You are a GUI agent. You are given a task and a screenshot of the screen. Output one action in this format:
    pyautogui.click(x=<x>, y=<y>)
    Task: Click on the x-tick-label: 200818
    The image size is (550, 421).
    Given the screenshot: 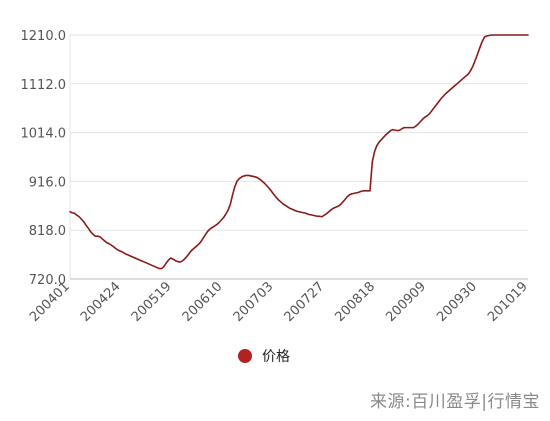 What is the action you would take?
    pyautogui.click(x=355, y=302)
    